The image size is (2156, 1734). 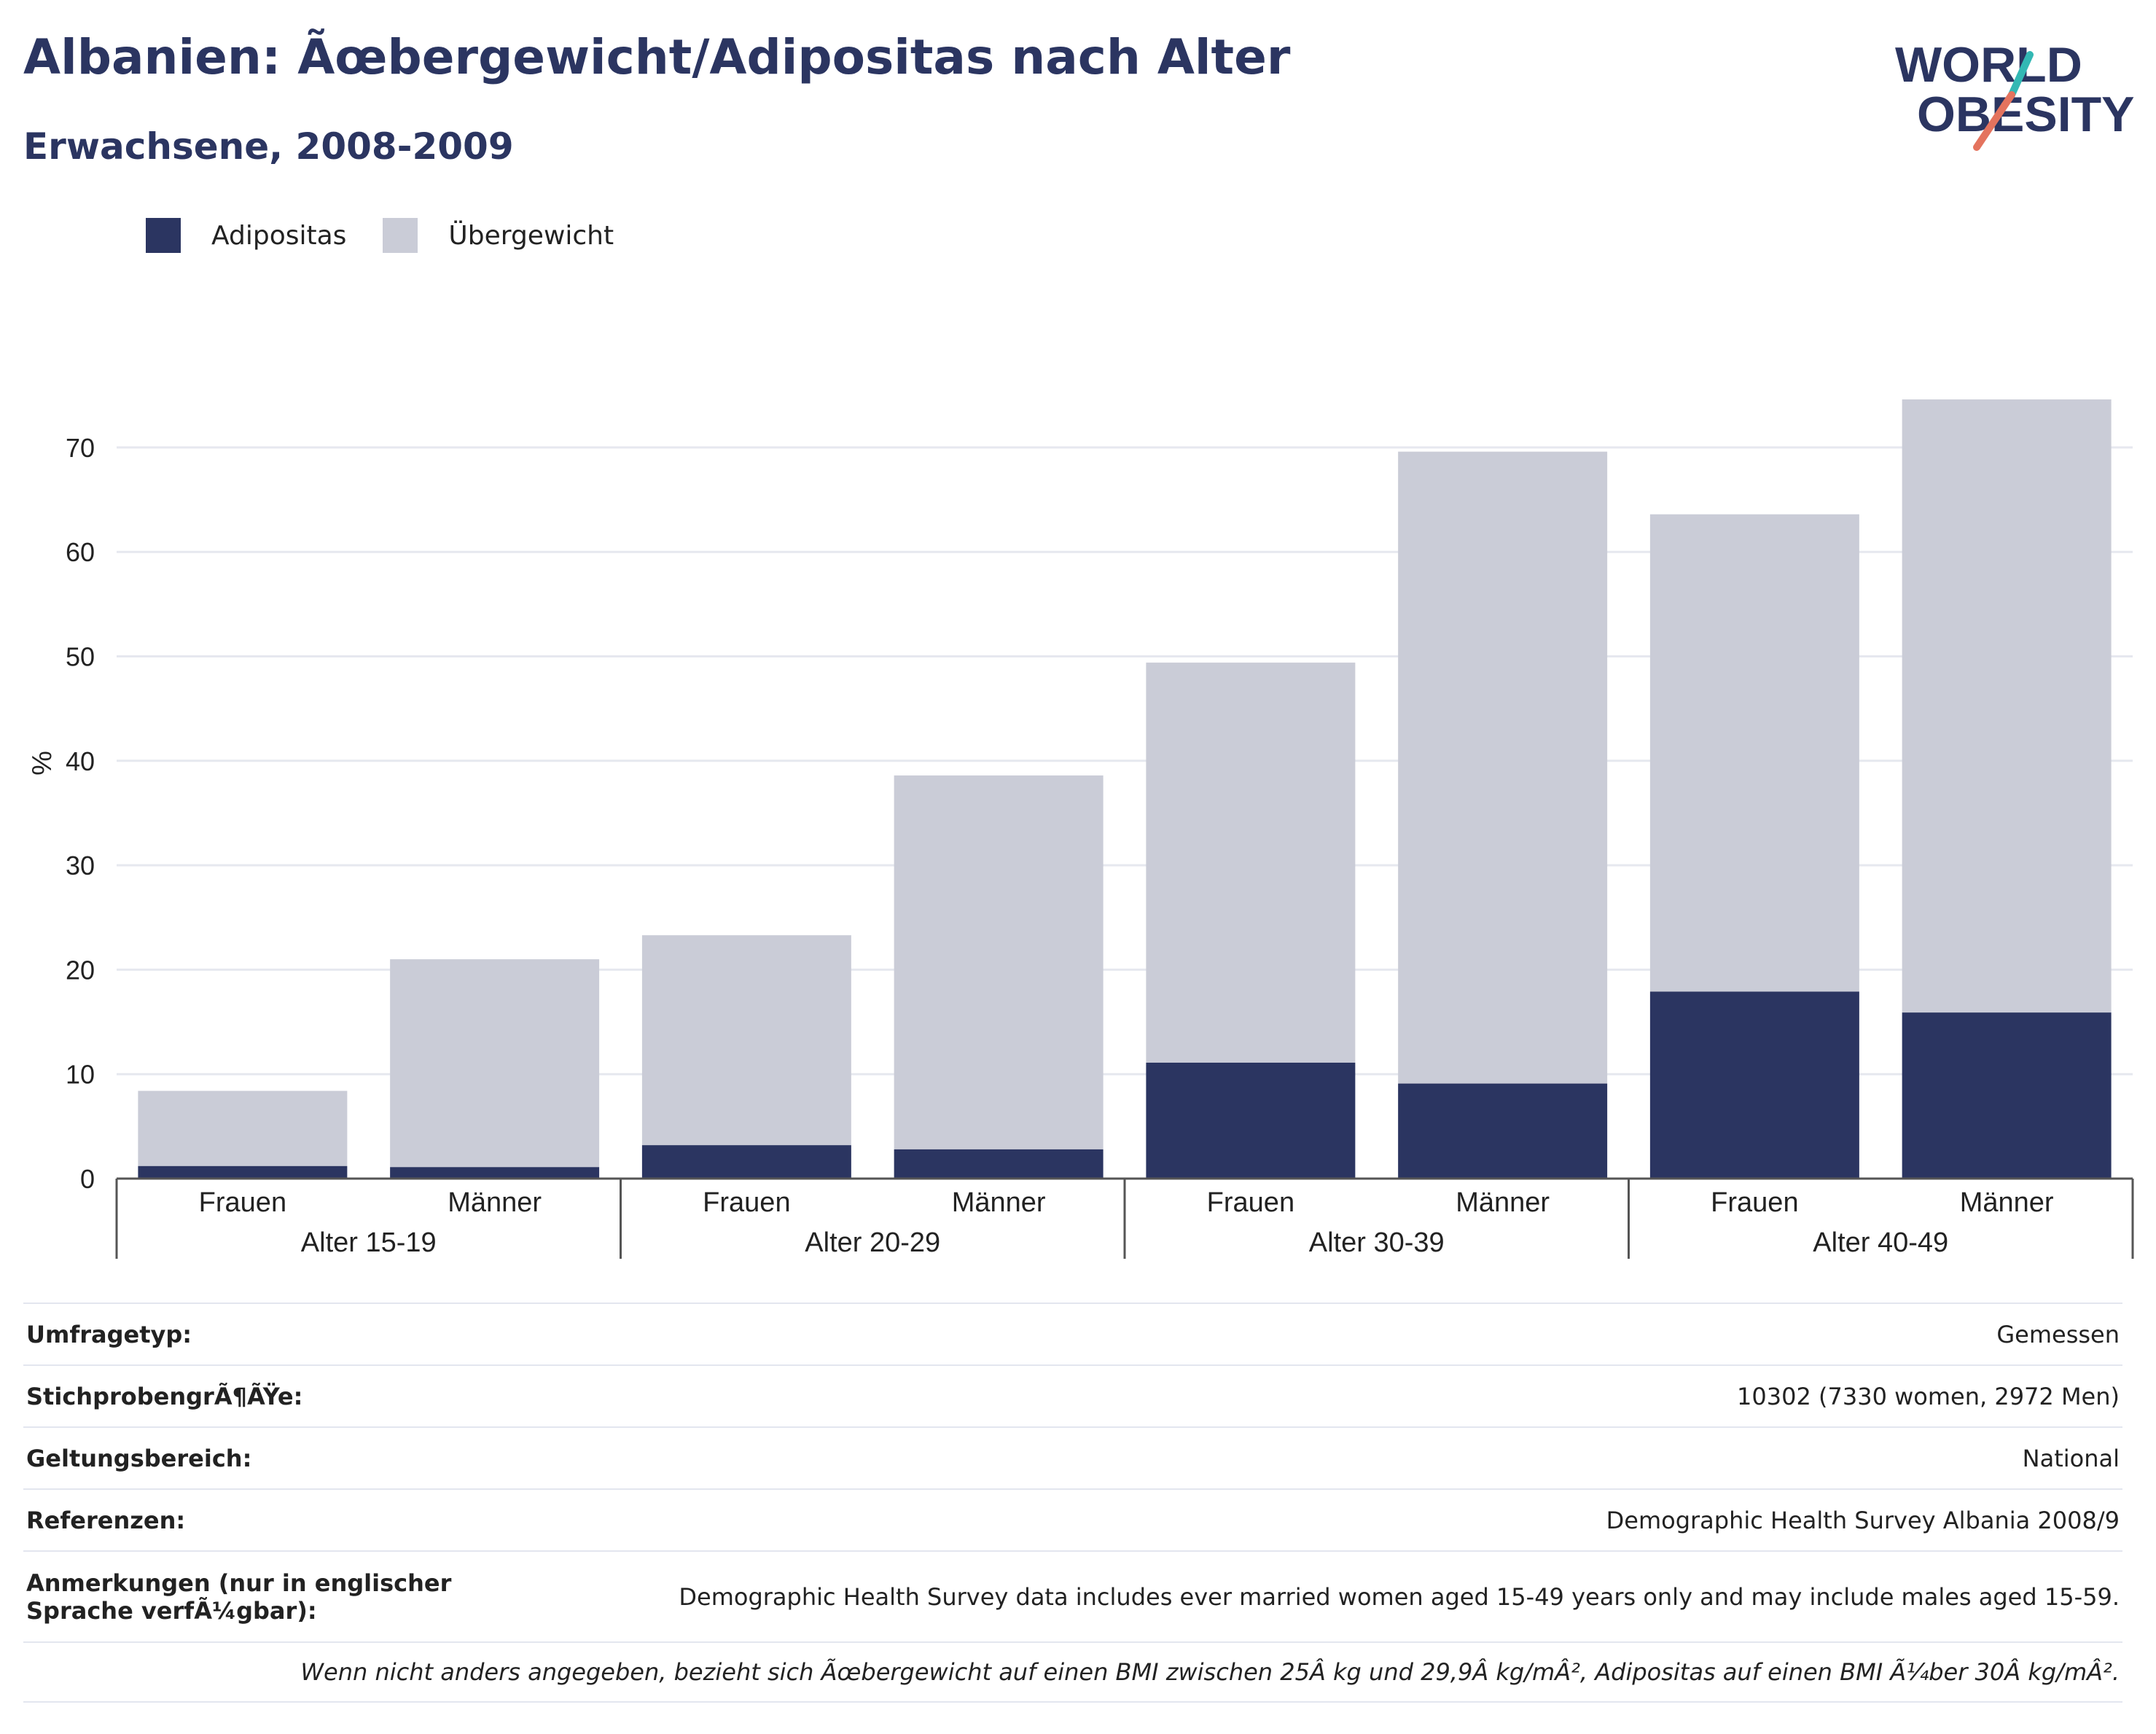 I want to click on info-label: Geltungsbereich:, so click(x=281, y=1457).